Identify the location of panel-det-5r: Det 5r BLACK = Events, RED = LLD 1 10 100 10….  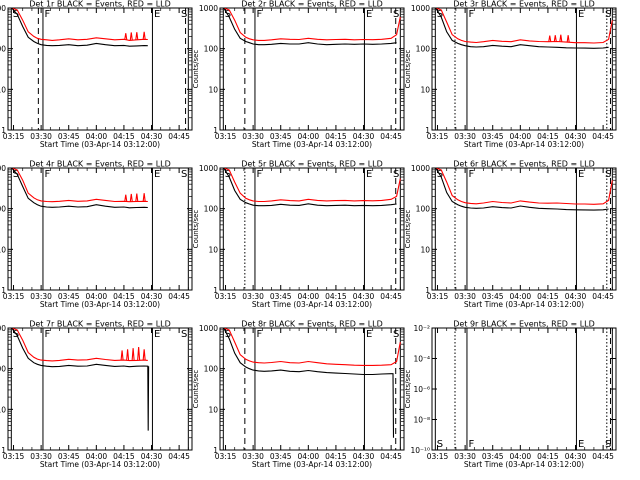
(298, 234).